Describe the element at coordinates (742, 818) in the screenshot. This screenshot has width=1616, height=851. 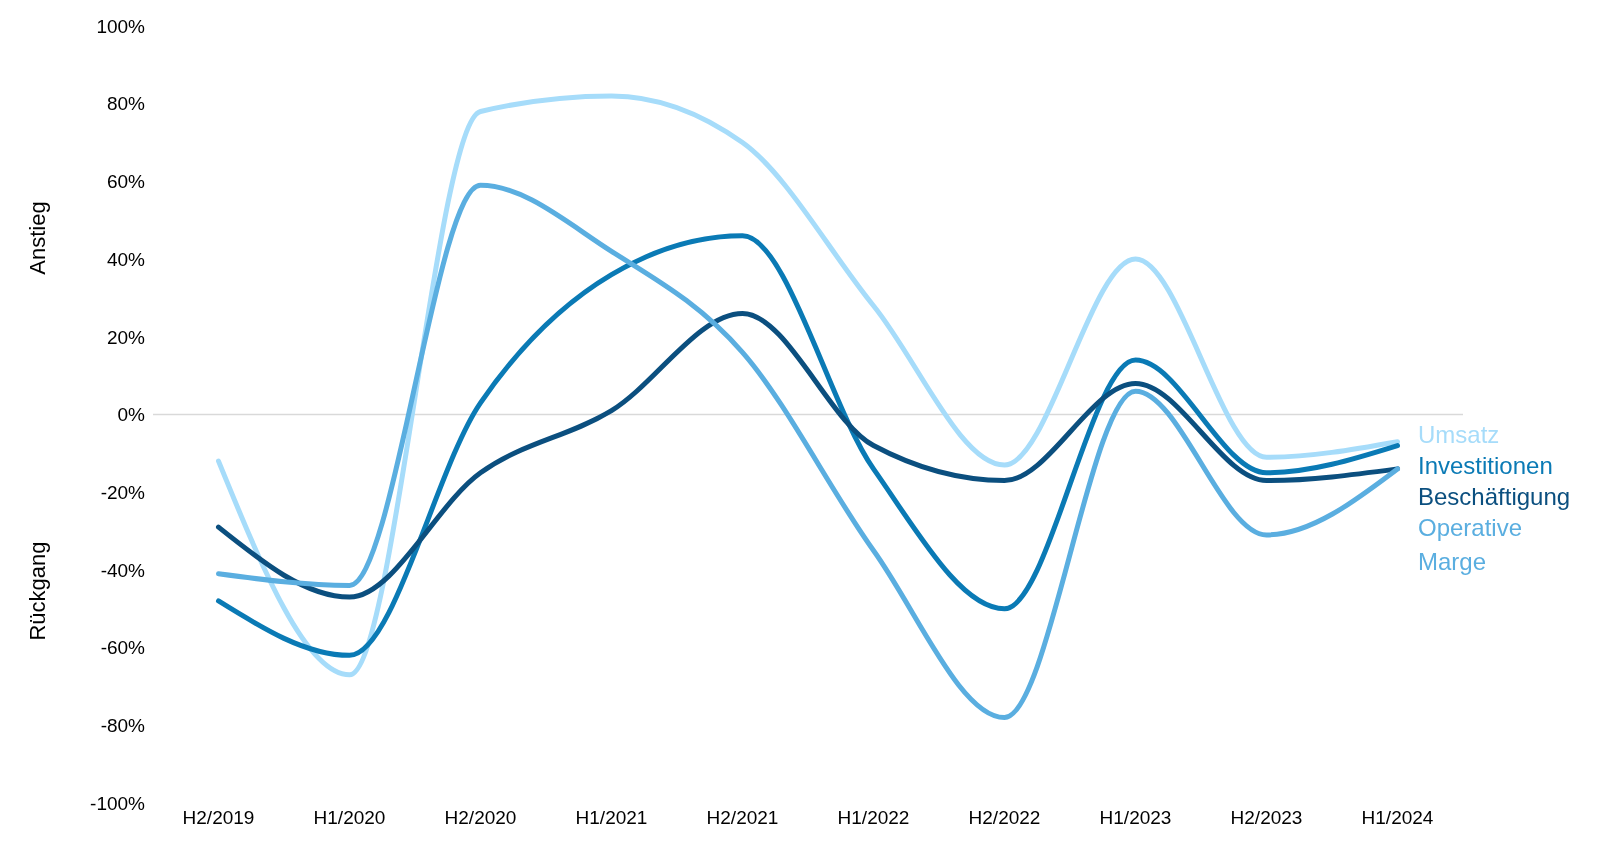
I see `x-tick-label: H2/2021` at that location.